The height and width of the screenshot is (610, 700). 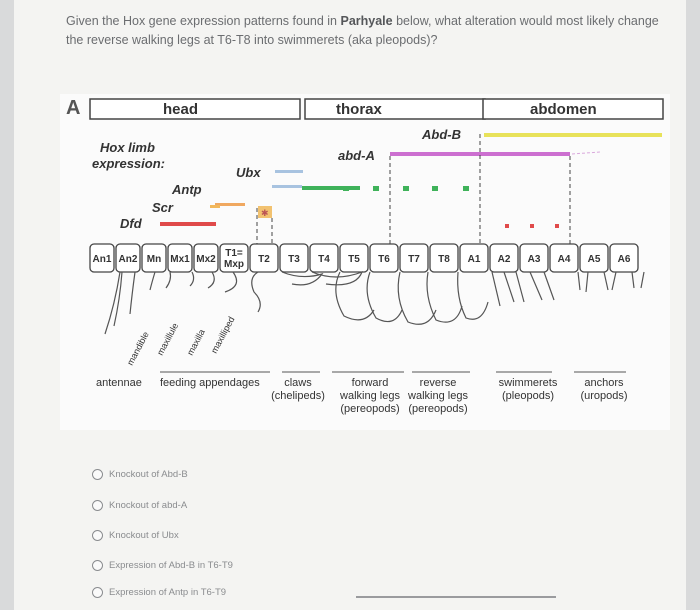 I want to click on segment-label: A5, so click(x=594, y=259).